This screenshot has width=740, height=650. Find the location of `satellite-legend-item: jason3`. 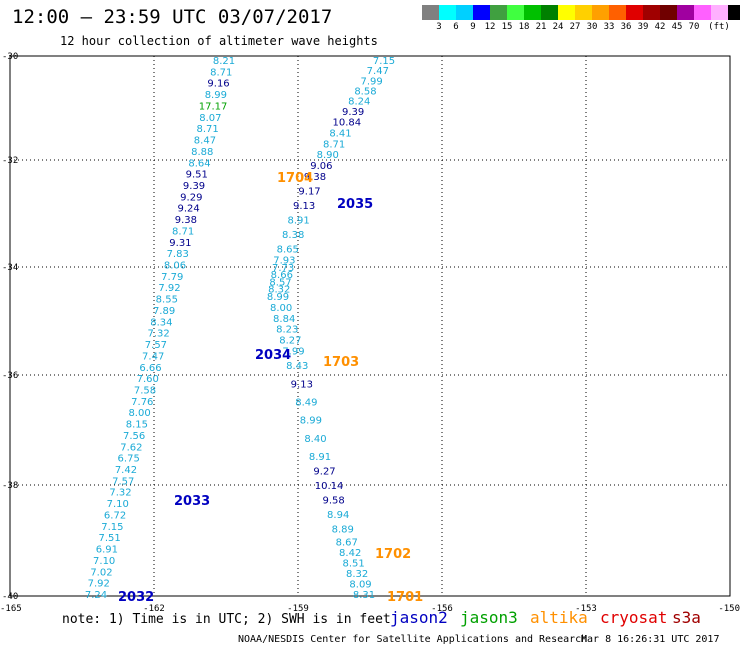

satellite-legend-item: jason3 is located at coordinates (489, 617).